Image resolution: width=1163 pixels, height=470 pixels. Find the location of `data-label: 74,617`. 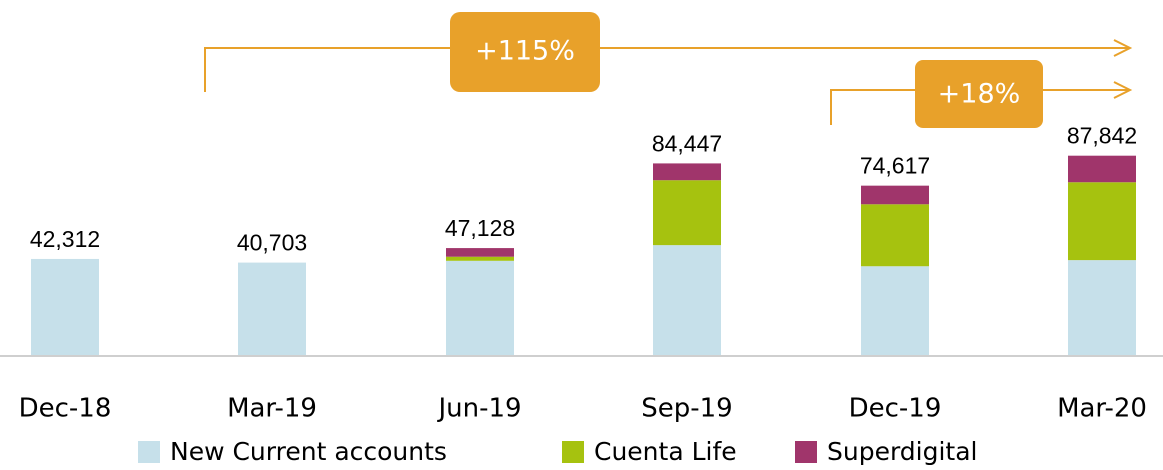

data-label: 74,617 is located at coordinates (895, 166).